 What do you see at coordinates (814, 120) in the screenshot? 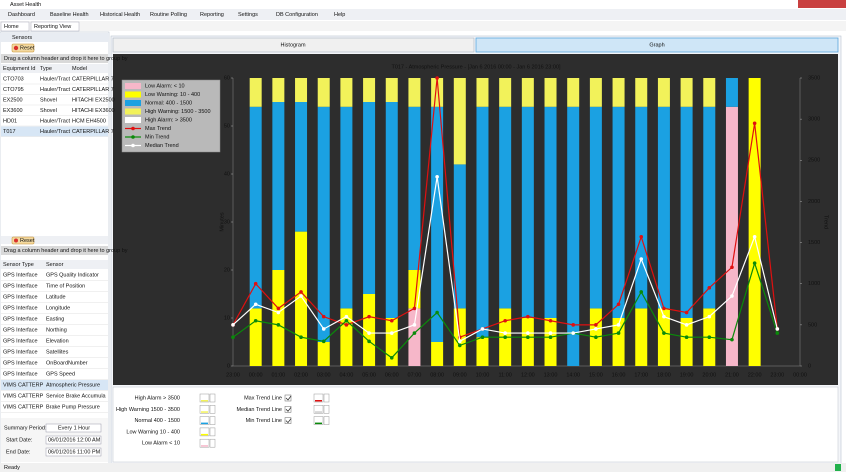
I see `y2-tick-label: 3000` at bounding box center [814, 120].